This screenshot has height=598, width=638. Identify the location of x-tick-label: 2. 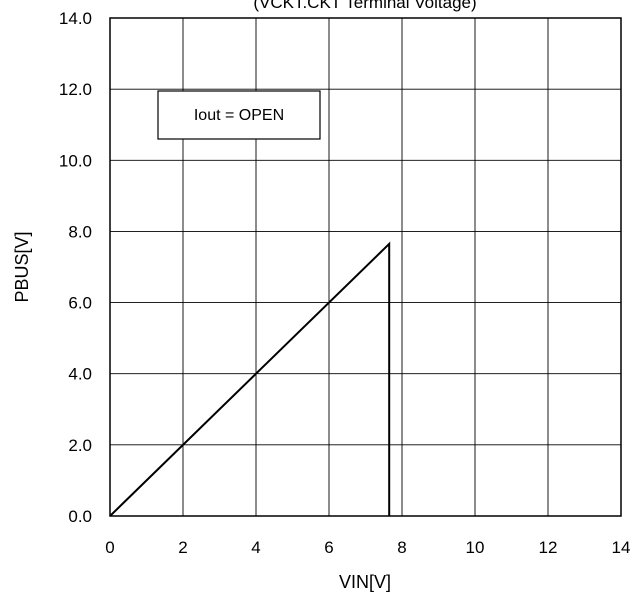
(182, 547).